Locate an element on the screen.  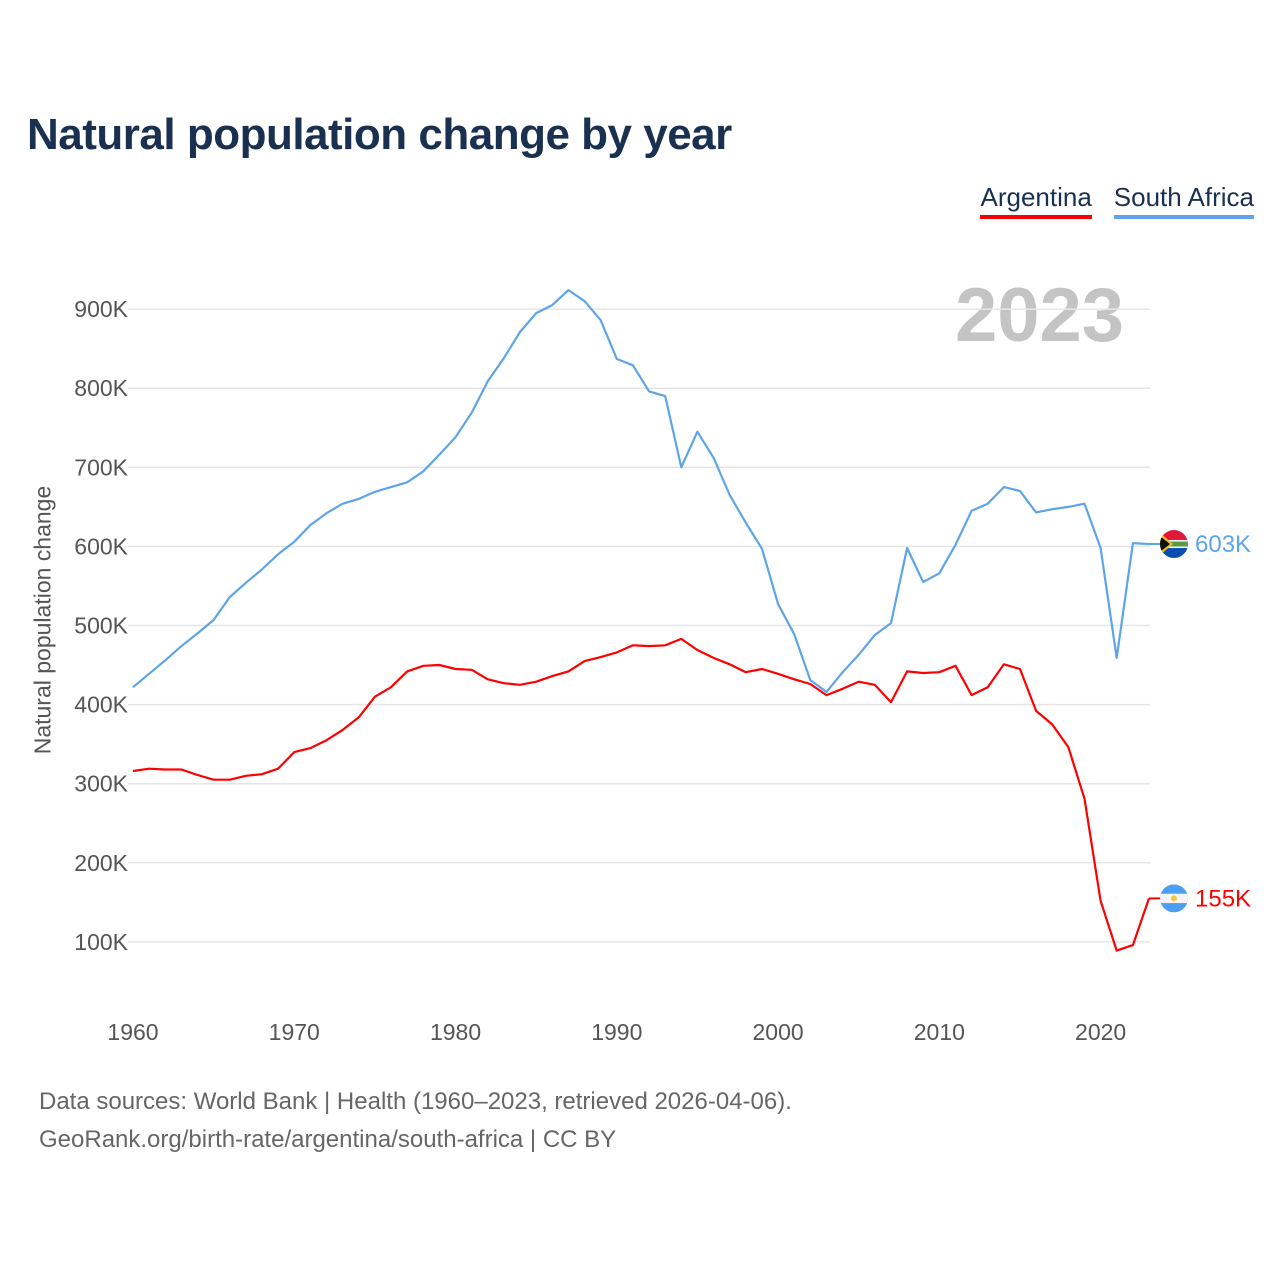
south-africa-flag-icon is located at coordinates (1174, 544).